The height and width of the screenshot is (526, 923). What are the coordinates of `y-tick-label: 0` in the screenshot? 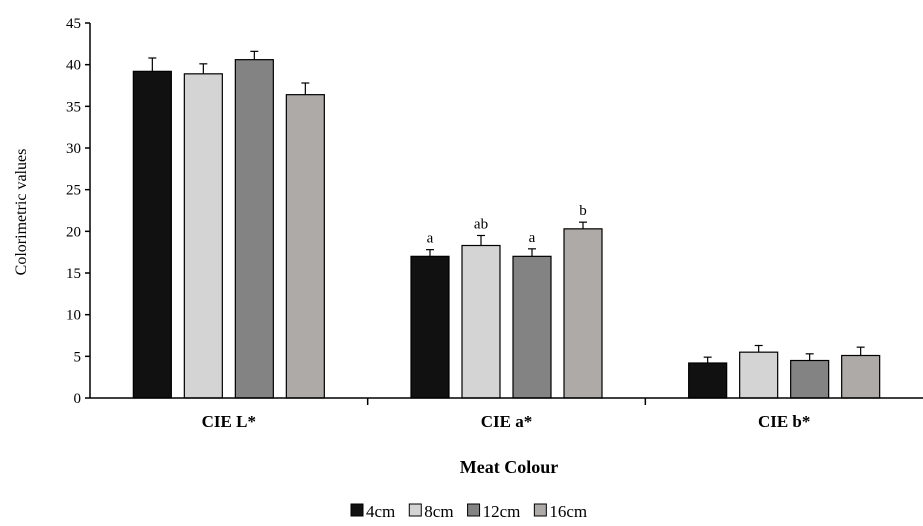 It's located at (78, 399).